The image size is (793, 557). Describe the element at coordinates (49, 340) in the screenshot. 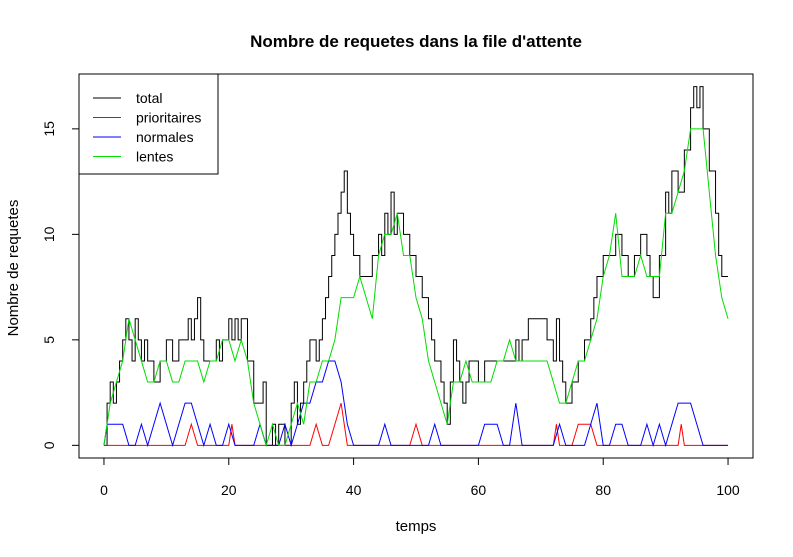

I see `y-tick-label: 5` at that location.